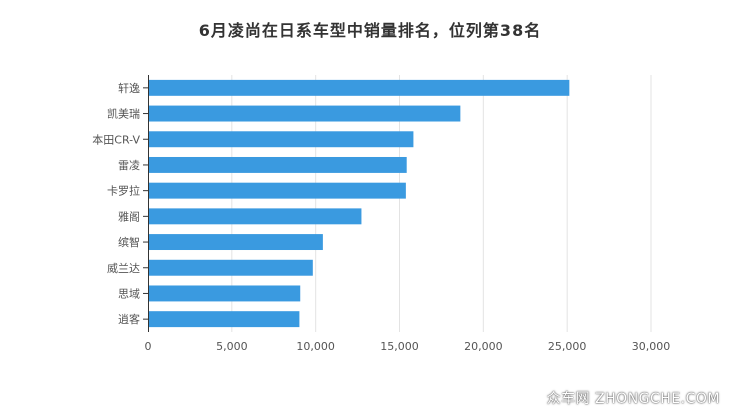 Image resolution: width=740 pixels, height=417 pixels. I want to click on category-label: 凯美瑞, so click(123, 114).